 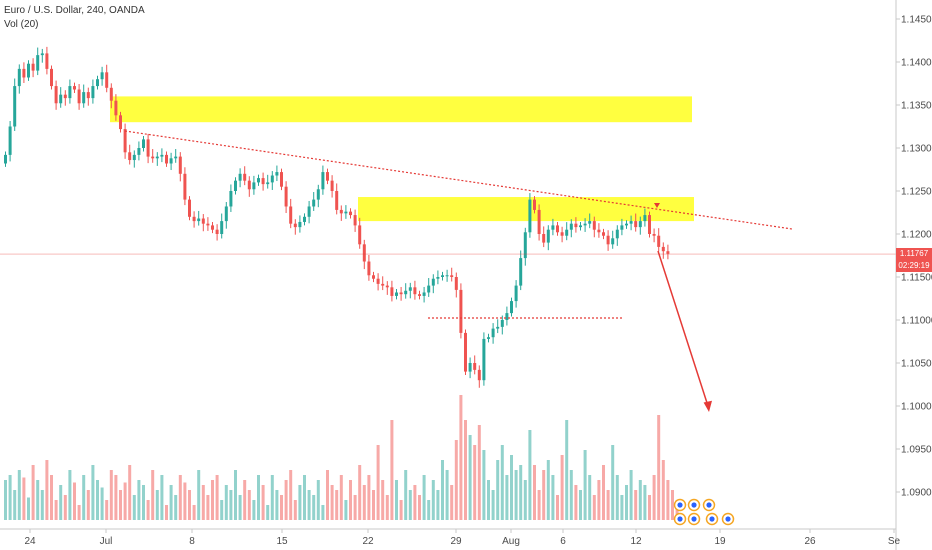 What do you see at coordinates (456, 541) in the screenshot?
I see `time-tick-label: 29` at bounding box center [456, 541].